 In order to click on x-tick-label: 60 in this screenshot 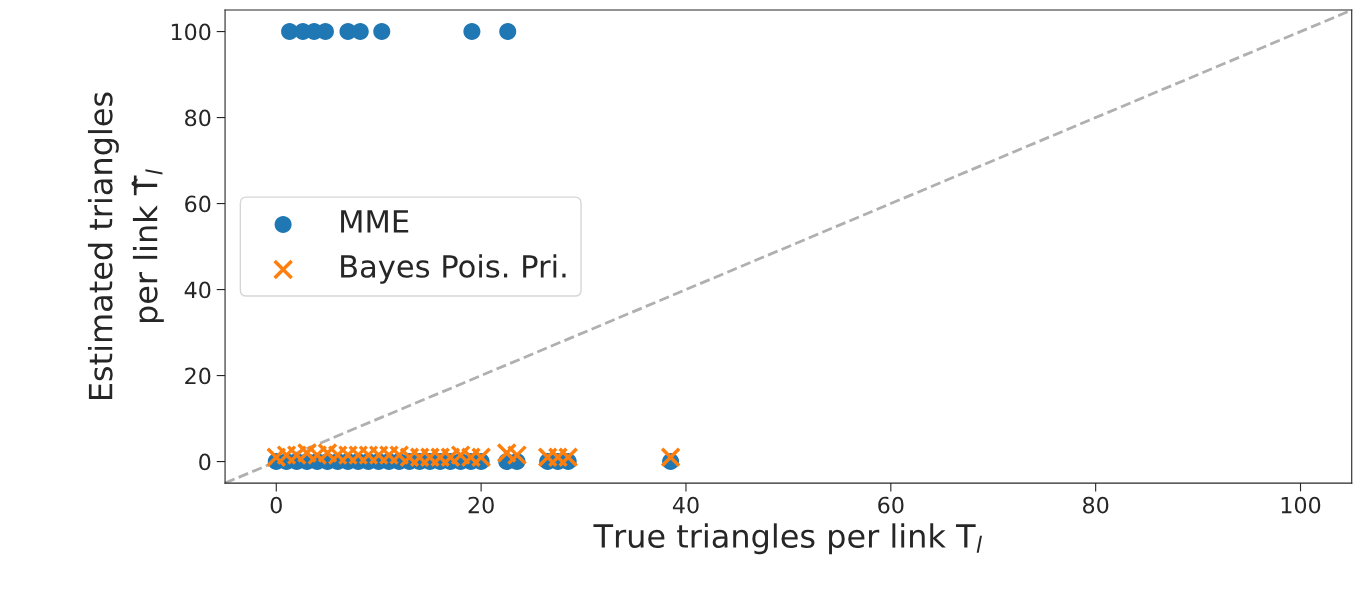, I will do `click(891, 505)`.